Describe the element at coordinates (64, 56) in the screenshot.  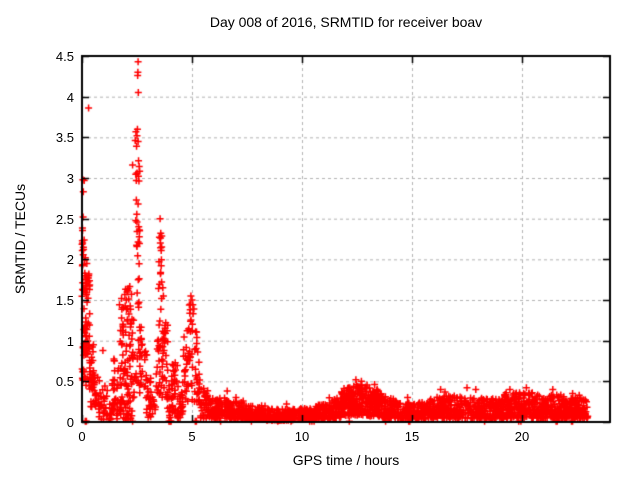
I see `y-tick-label: 4.5` at that location.